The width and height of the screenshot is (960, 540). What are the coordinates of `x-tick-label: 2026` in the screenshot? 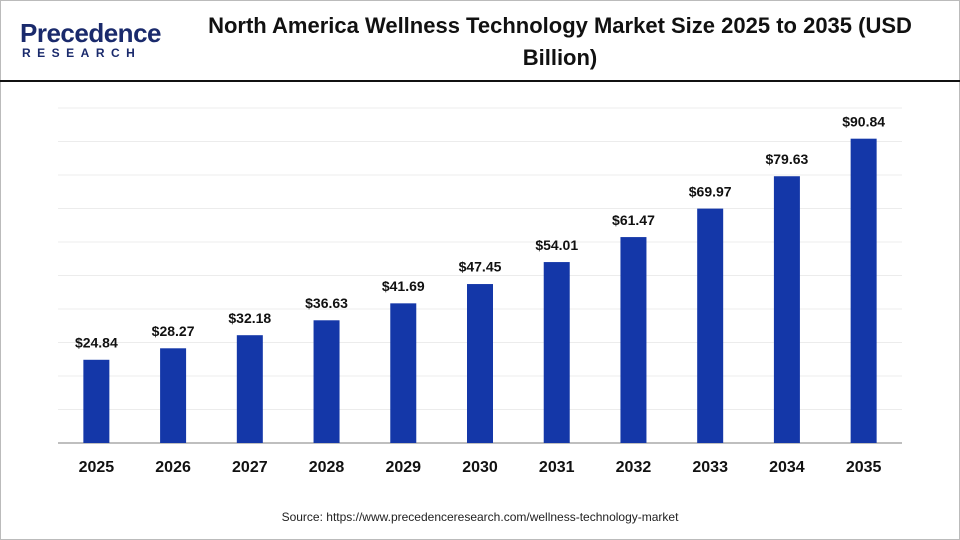 It's located at (173, 467).